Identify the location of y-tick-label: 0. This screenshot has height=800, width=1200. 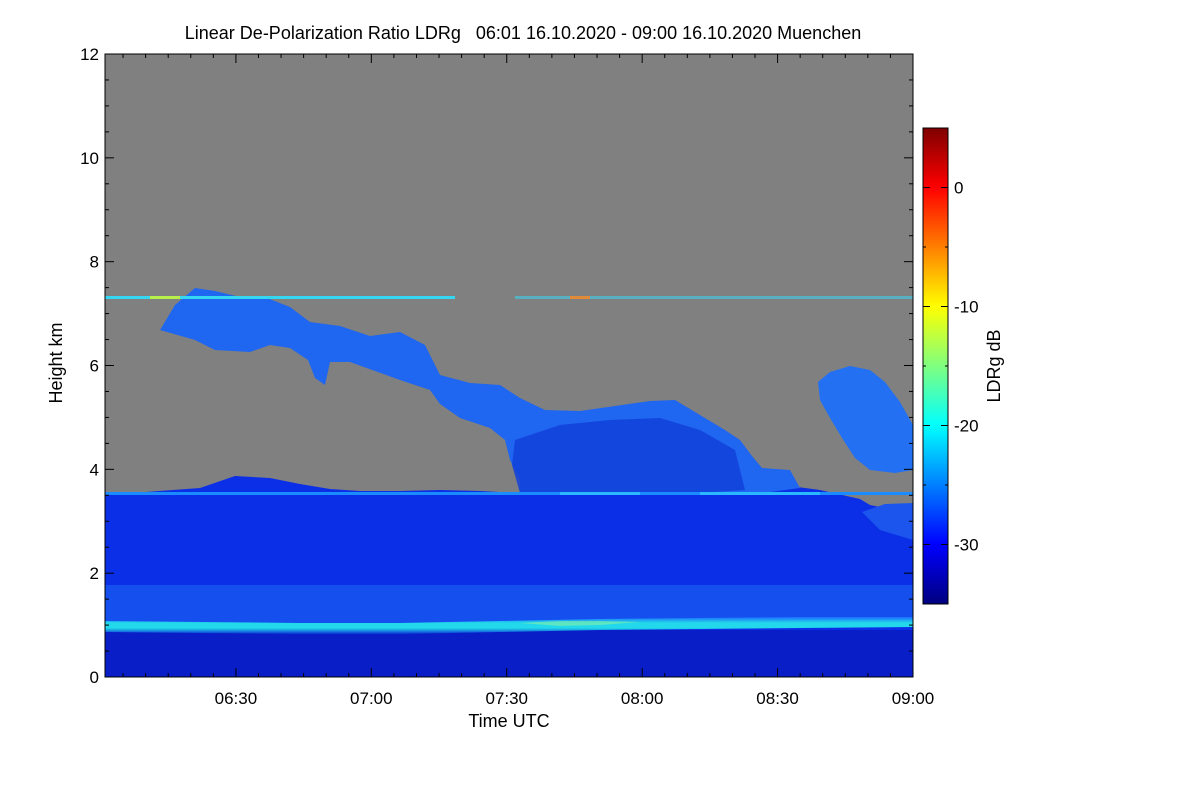
(94, 677).